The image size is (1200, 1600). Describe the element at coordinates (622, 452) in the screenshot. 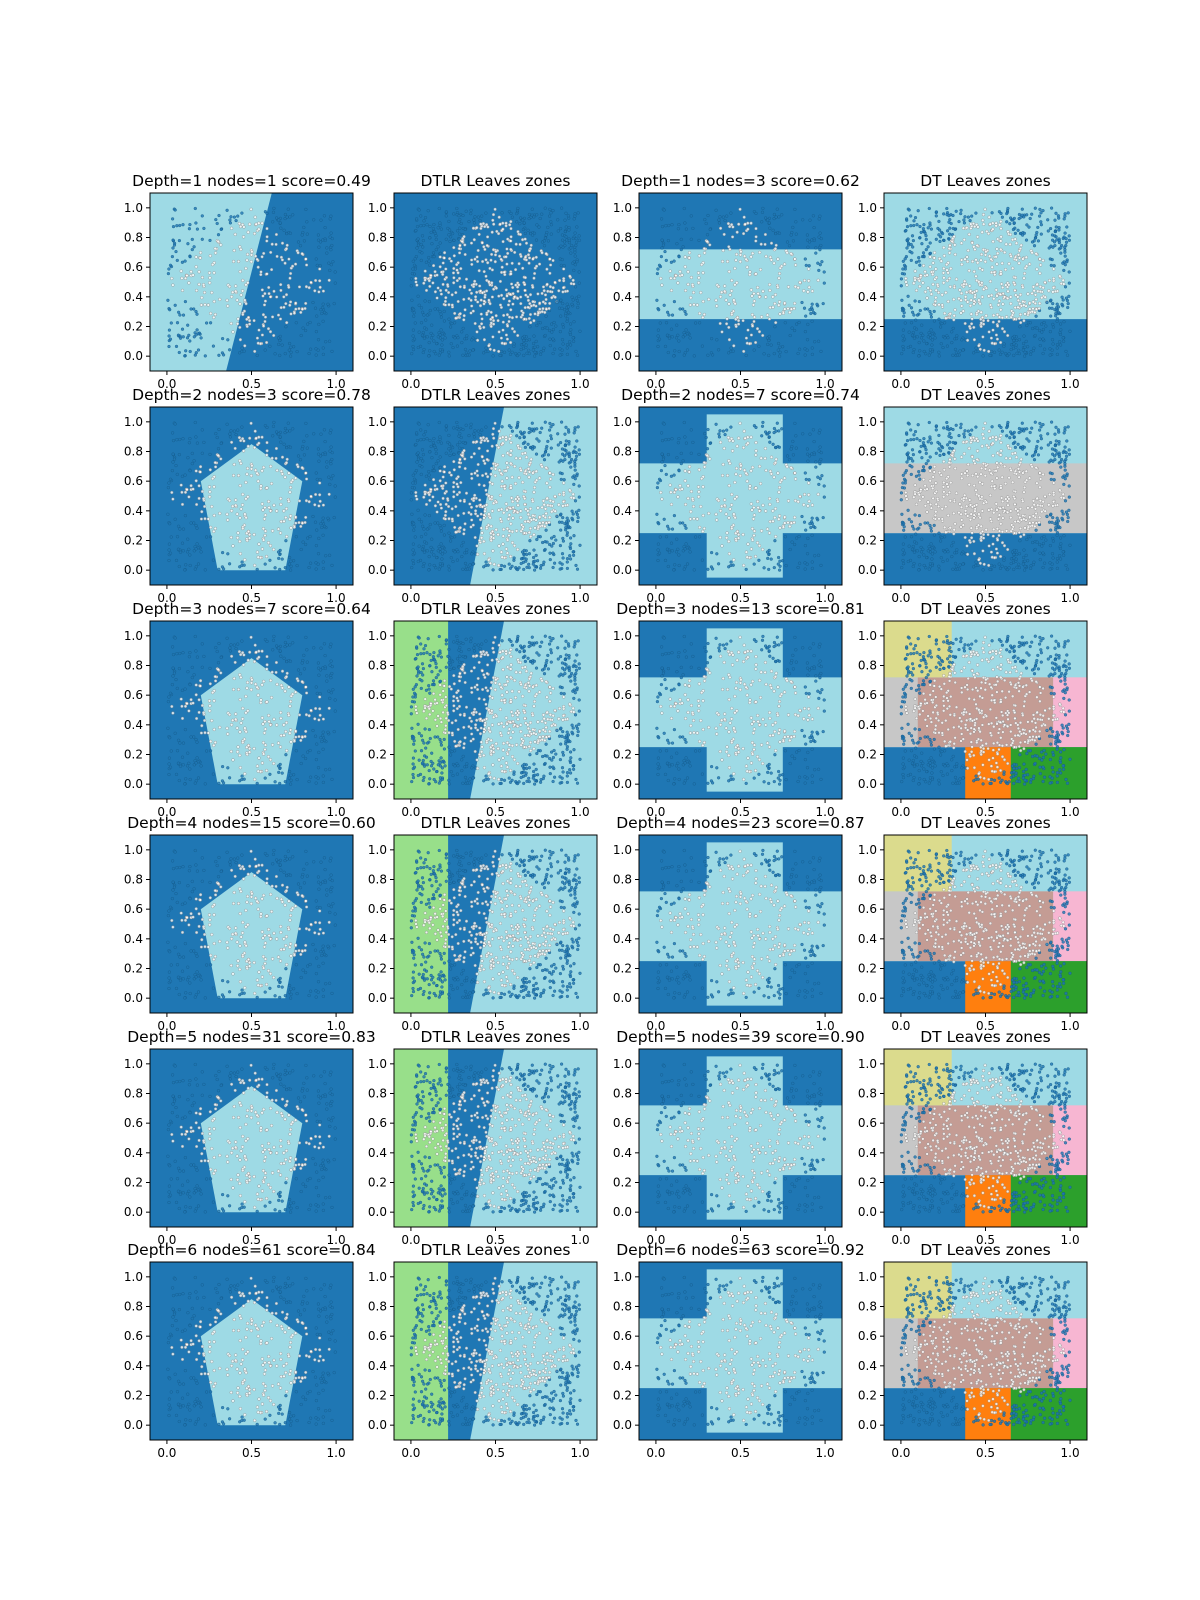

I see `y-tick-label: 0.8` at that location.